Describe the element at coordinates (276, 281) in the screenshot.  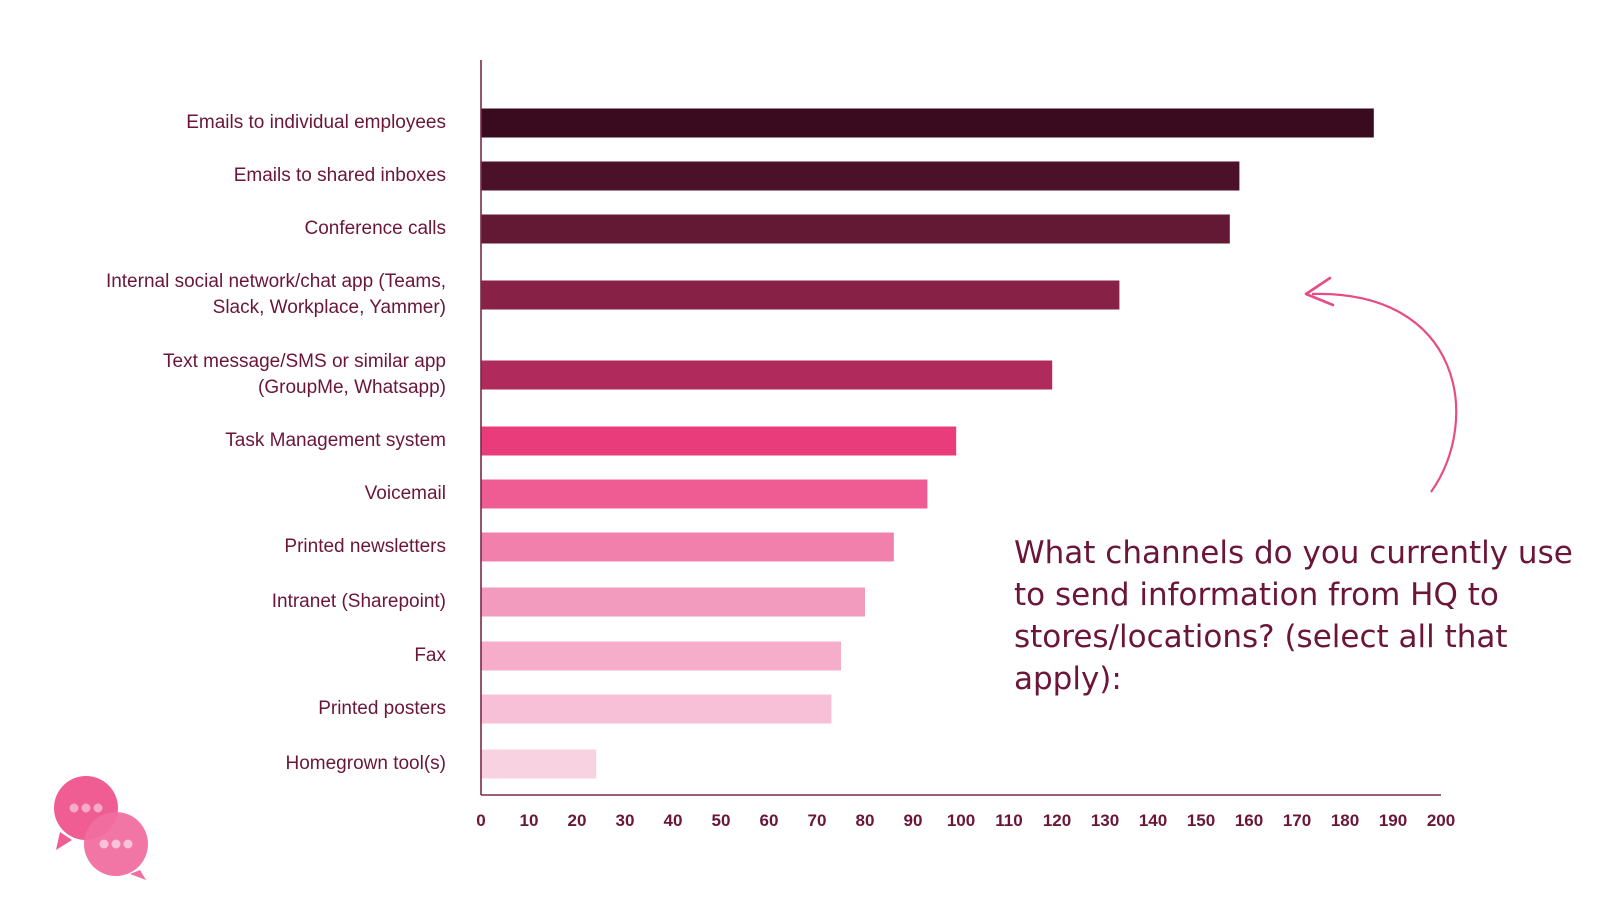
I see `category-label: Internal social network/chat app (Teams,` at that location.